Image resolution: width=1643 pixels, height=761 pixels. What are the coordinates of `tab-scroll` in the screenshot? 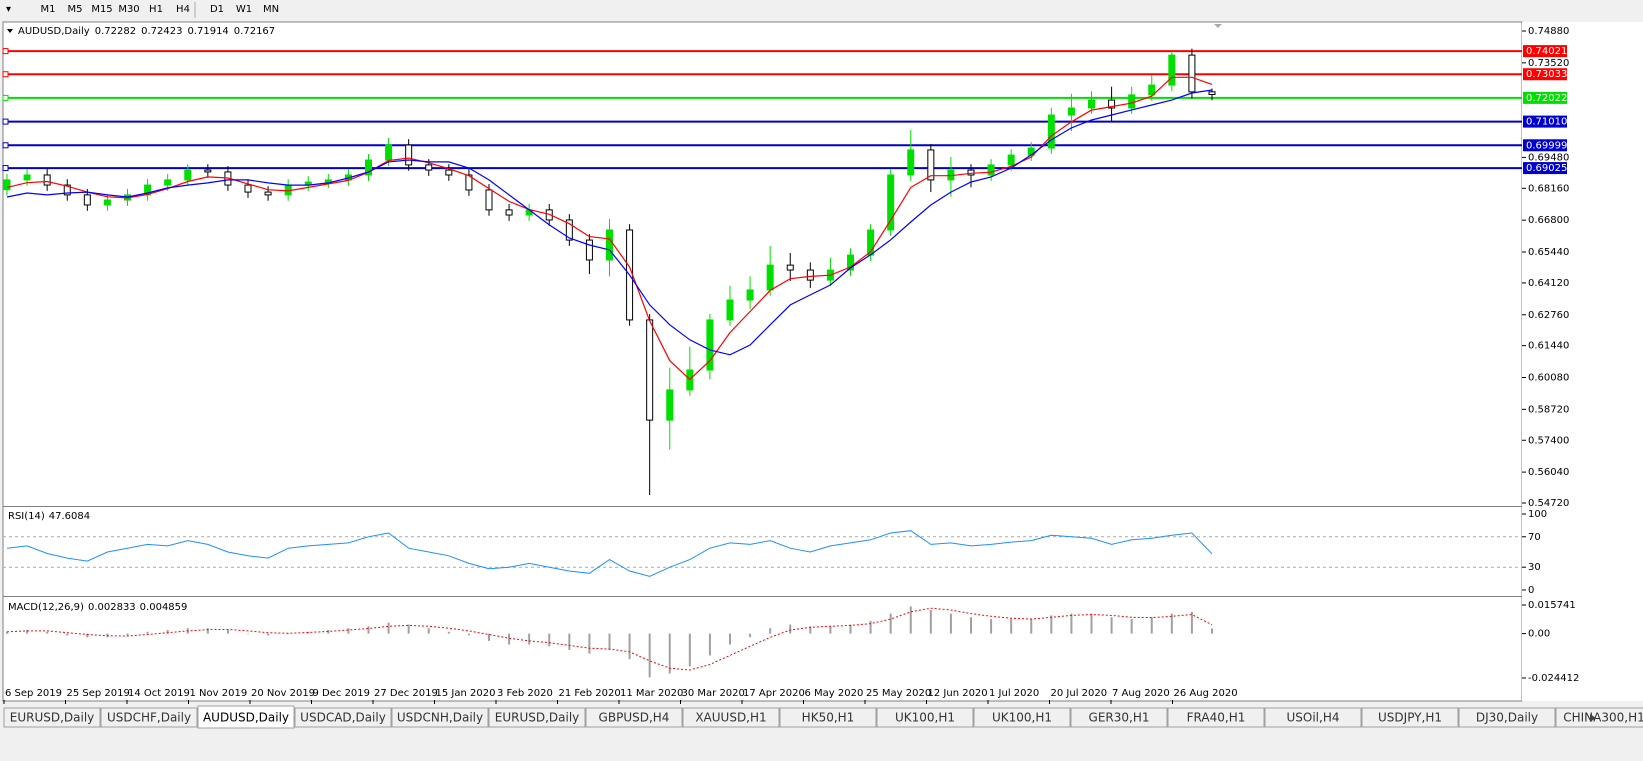 It's located at (1593, 718).